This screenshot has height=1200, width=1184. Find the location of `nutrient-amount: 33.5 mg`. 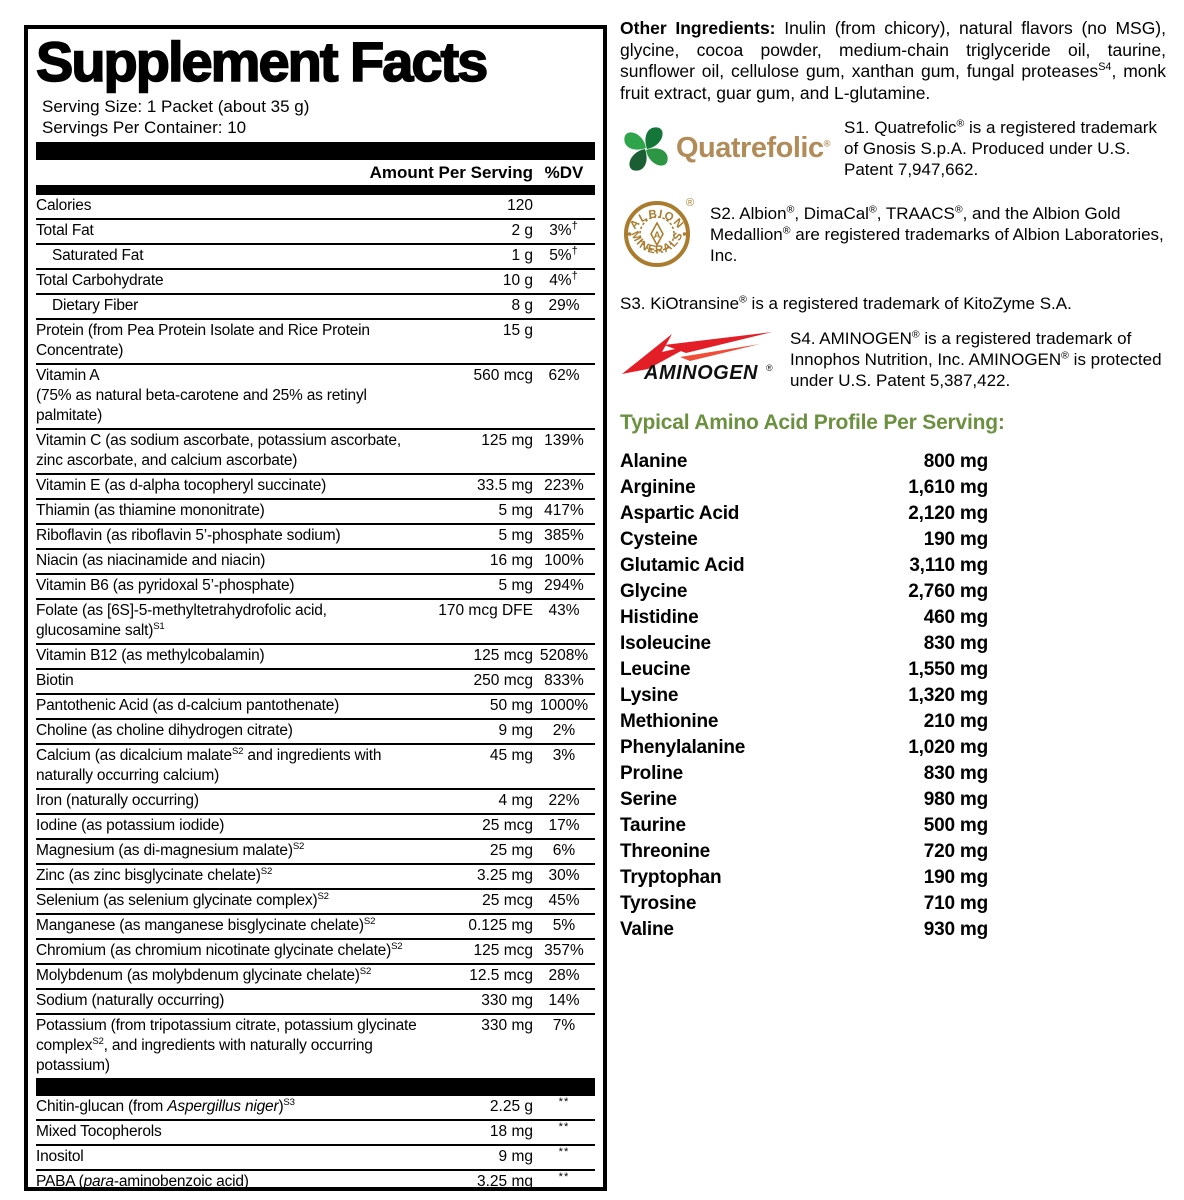

nutrient-amount: 33.5 mg is located at coordinates (504, 486).